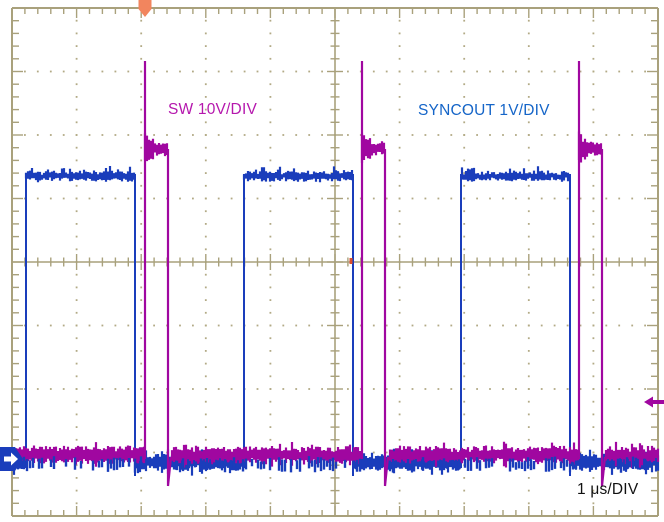 The image size is (664, 522). I want to click on syncout-trace-label: SYNCOUT 1V/DIV, so click(484, 110).